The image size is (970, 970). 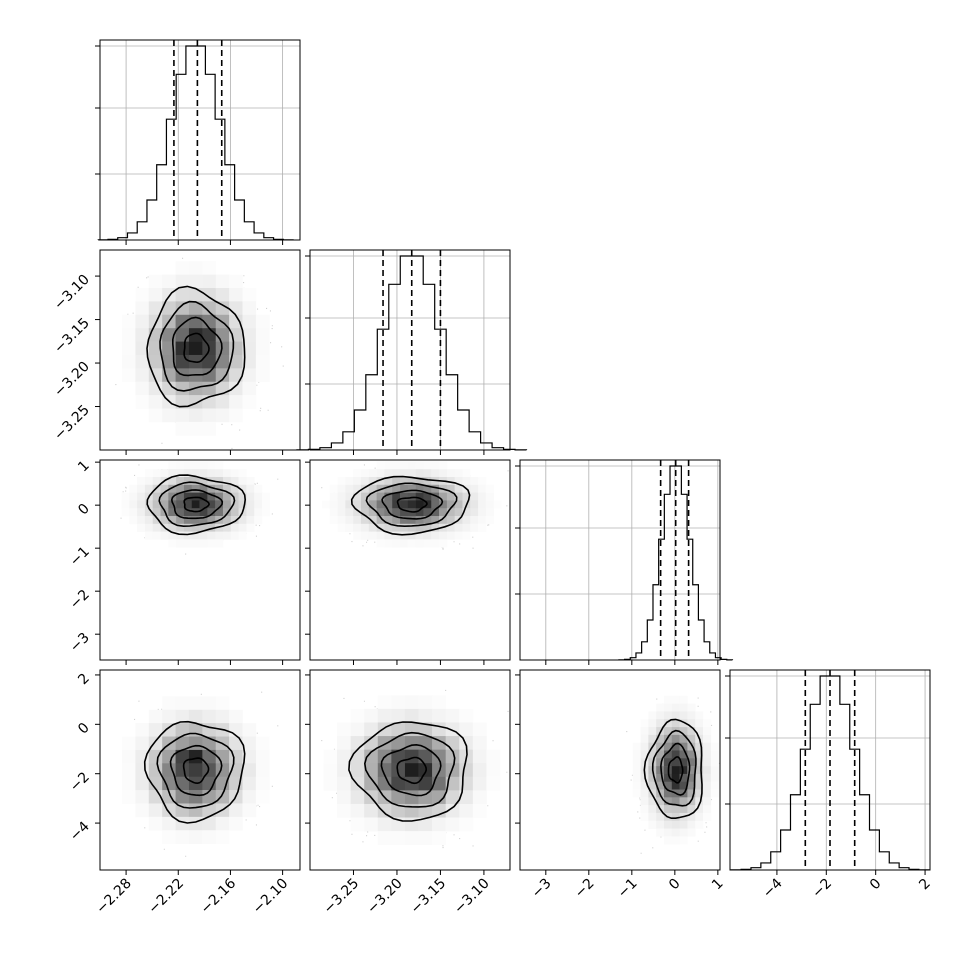 What do you see at coordinates (472, 897) in the screenshot?
I see `x-tick-label: −3.10` at bounding box center [472, 897].